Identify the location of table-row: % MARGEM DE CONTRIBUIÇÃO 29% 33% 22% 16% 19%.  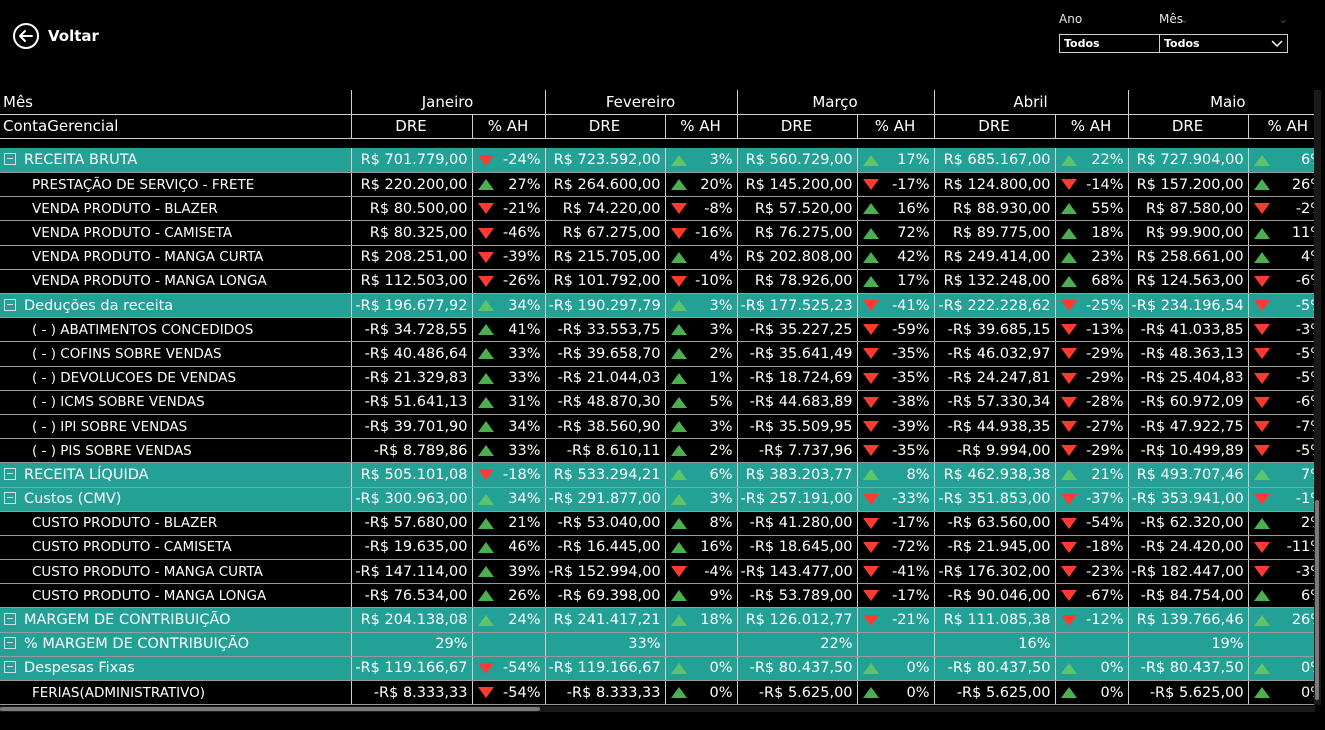
(657, 644).